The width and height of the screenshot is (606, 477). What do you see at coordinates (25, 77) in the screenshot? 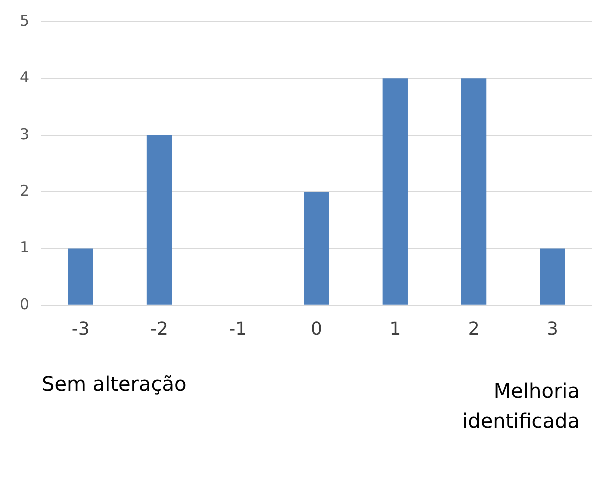
I see `y-tick-label: 4` at bounding box center [25, 77].